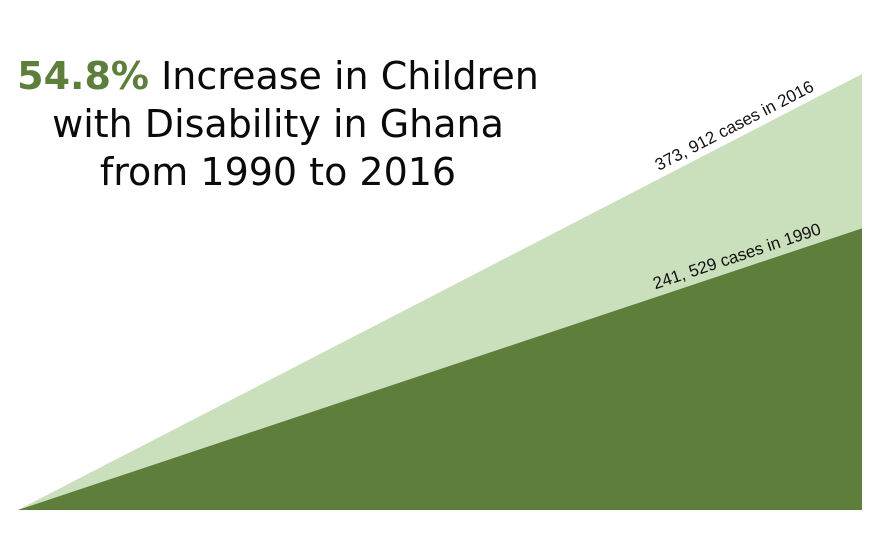  Describe the element at coordinates (83, 76) in the screenshot. I see `headline-percent: 54.8%` at that location.